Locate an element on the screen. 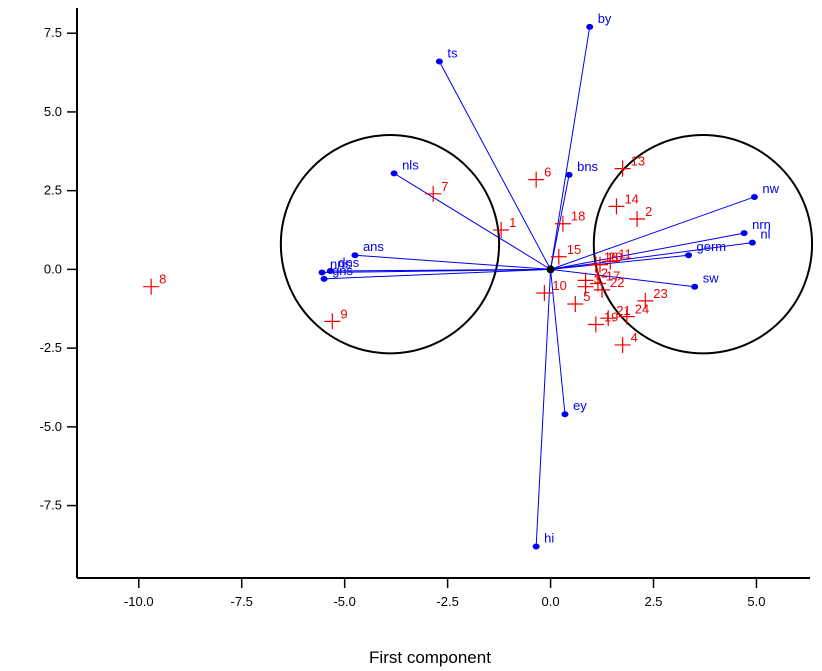  observation-label: 15 is located at coordinates (574, 249).